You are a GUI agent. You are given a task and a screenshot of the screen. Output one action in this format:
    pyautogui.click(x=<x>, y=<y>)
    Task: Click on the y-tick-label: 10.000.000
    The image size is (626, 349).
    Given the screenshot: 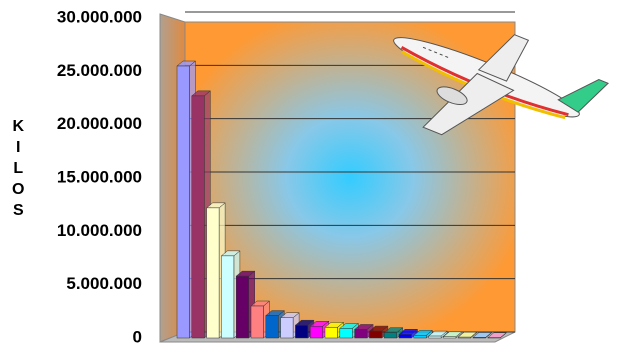 What is the action you would take?
    pyautogui.click(x=99, y=230)
    